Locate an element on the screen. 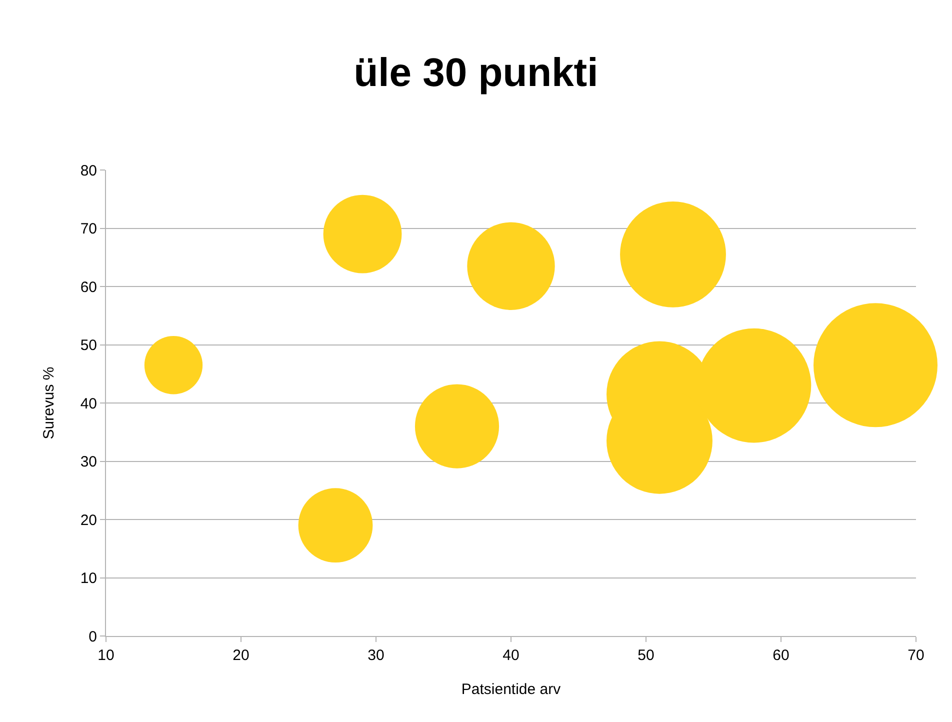 Image resolution: width=952 pixels, height=722 pixels. x-tick-label: 20 is located at coordinates (241, 655).